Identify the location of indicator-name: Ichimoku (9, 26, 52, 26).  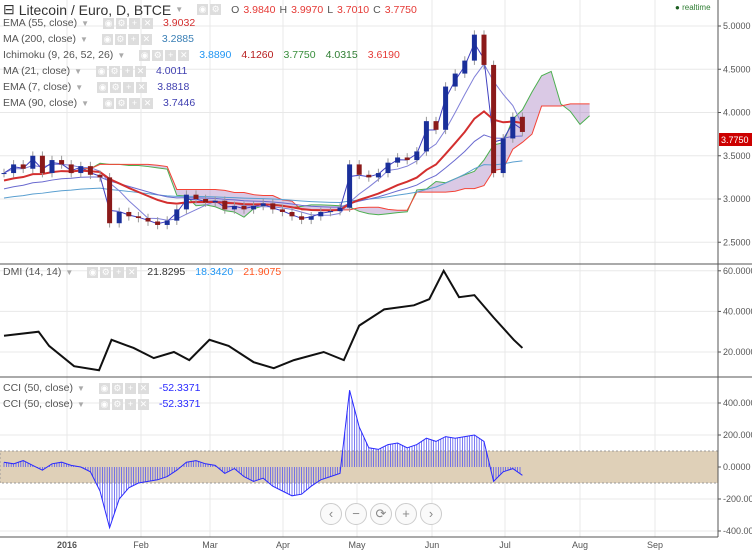
(58, 55).